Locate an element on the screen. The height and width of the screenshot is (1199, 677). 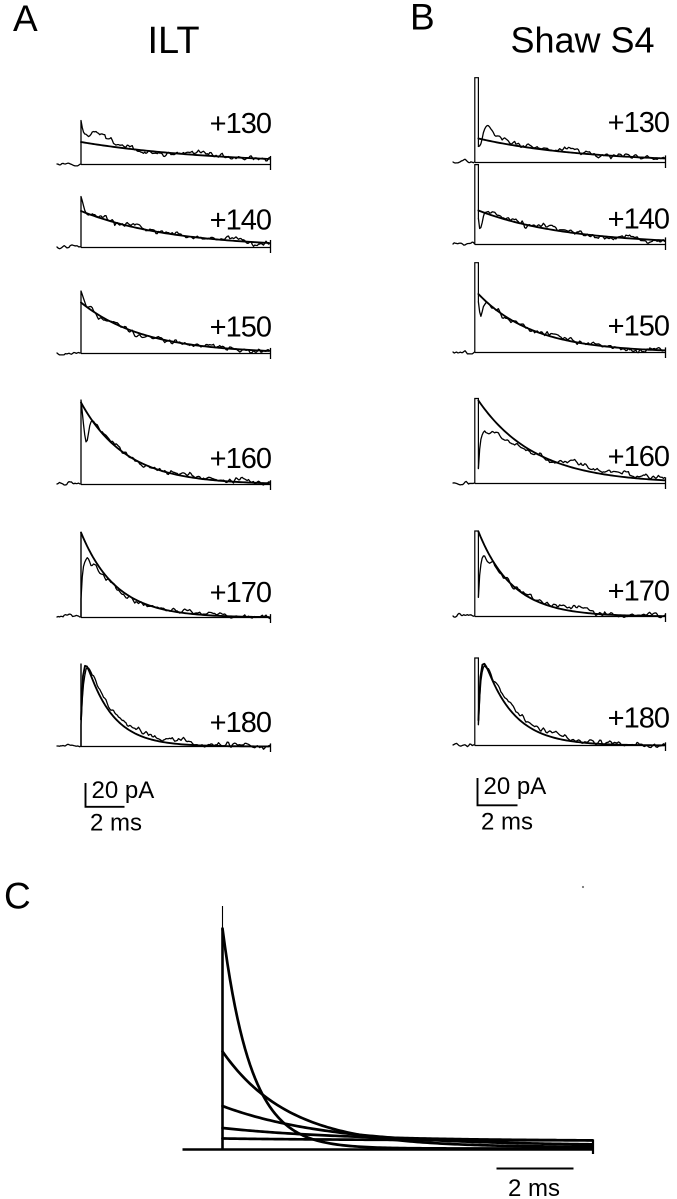
svg-text: B is located at coordinates (422, 18).